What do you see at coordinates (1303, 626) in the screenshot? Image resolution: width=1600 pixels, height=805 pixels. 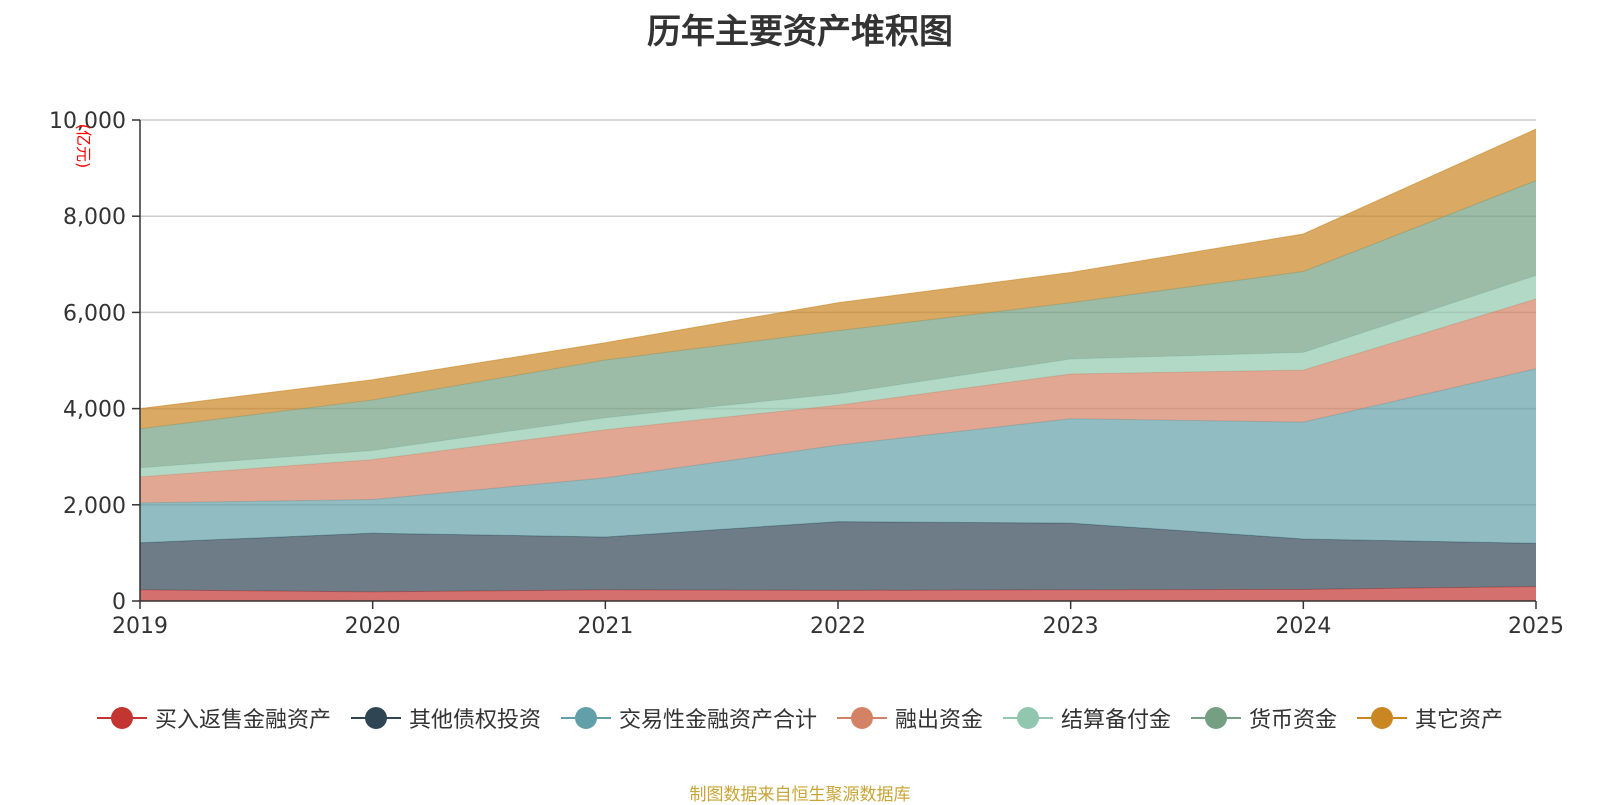 I see `x-tick-label: 2024` at bounding box center [1303, 626].